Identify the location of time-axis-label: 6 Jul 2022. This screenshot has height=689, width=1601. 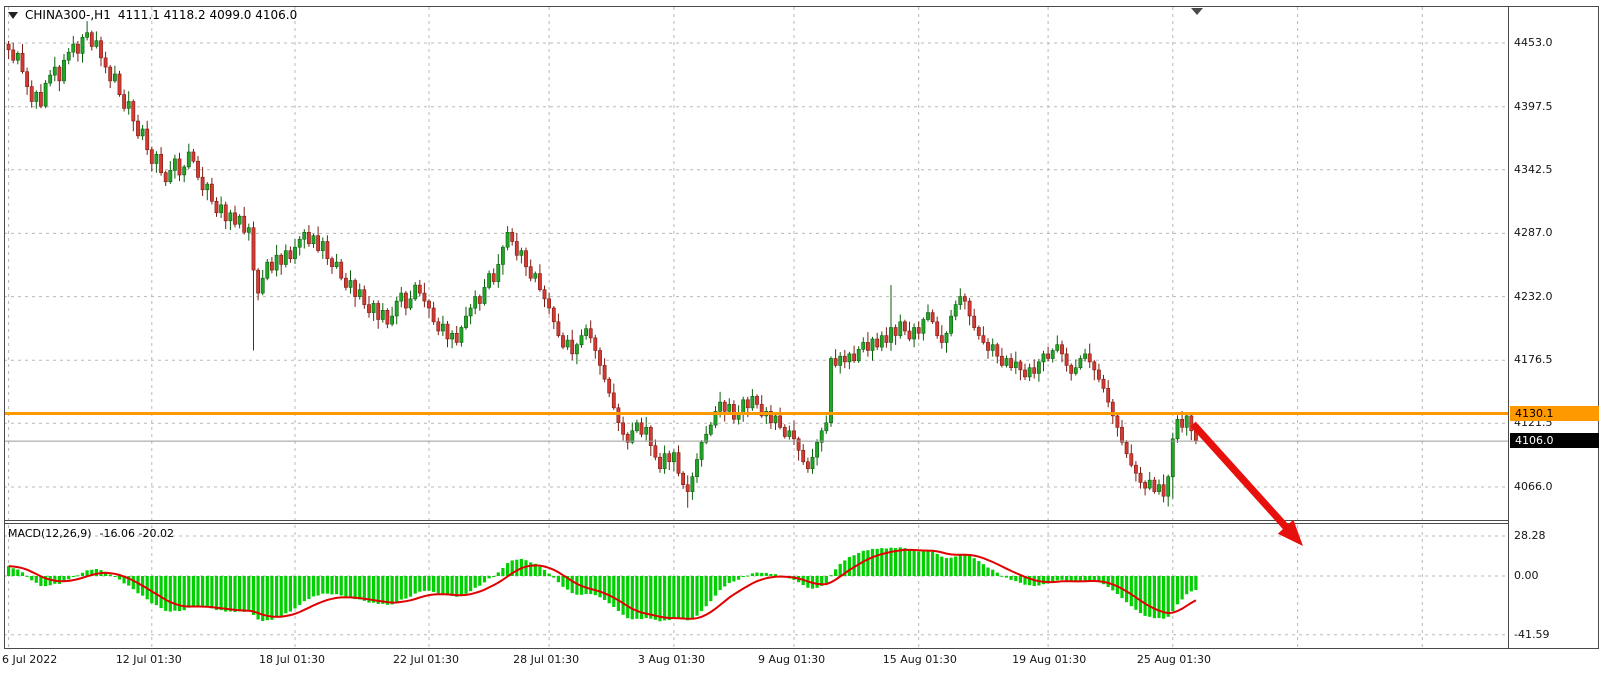
(30, 659).